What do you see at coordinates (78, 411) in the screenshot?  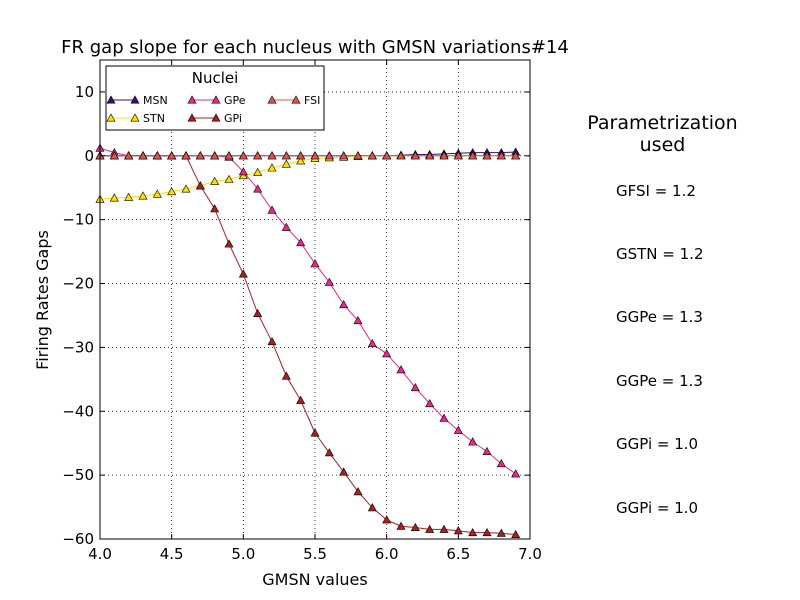 I see `y-tick-label: −40` at bounding box center [78, 411].